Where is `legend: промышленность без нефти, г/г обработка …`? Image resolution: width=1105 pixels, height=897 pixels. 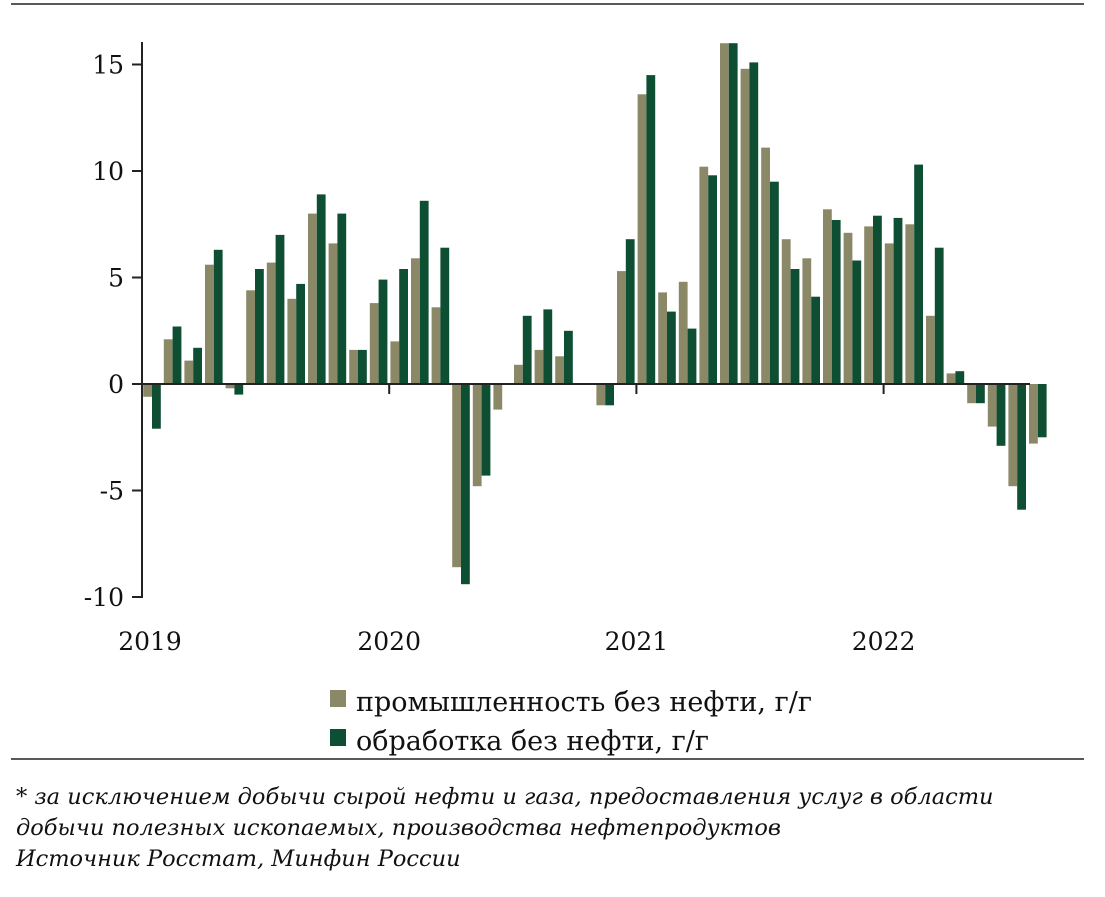
legend: промышленность без нефти, г/г обработка … is located at coordinates (571, 722).